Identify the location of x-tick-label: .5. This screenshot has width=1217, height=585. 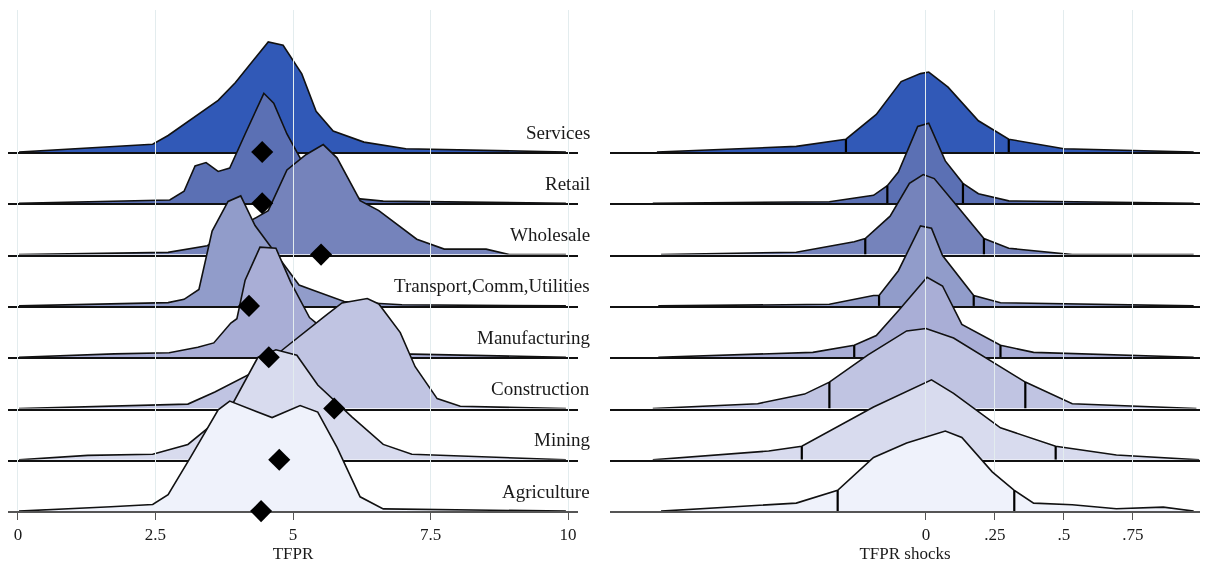
(1064, 535).